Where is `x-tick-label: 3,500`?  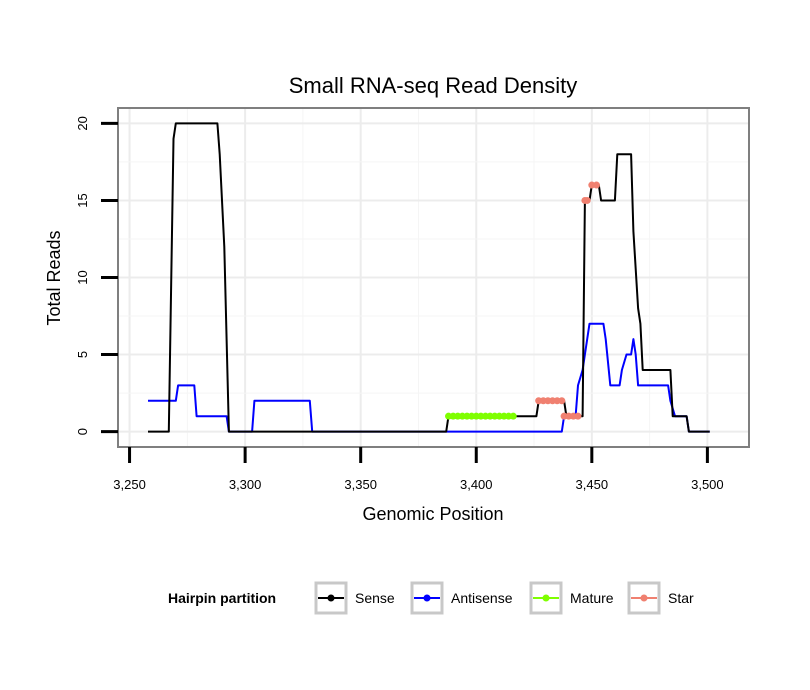
x-tick-label: 3,500 is located at coordinates (707, 484).